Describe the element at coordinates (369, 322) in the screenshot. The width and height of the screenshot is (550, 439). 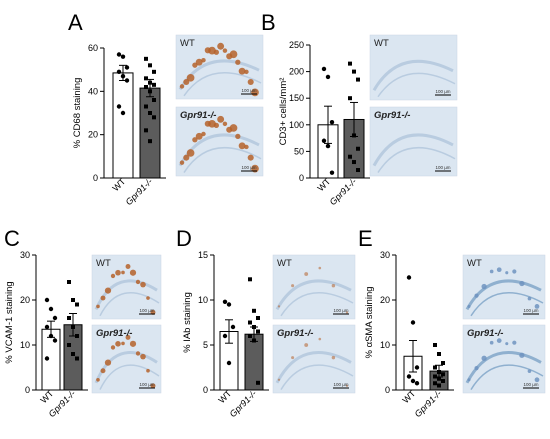
I see `y-axis-label: % αSMA staining` at that location.